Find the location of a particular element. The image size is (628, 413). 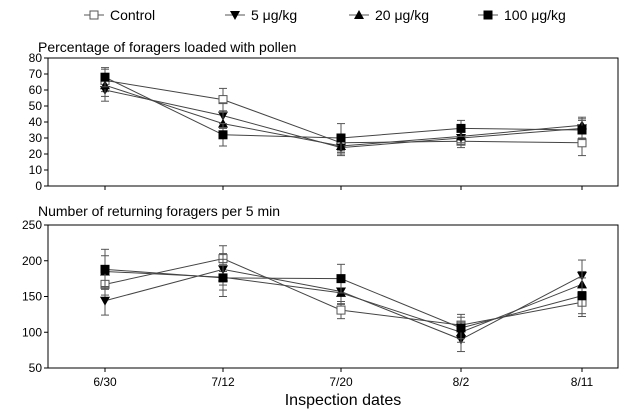

legend-label: 20 μg/kg is located at coordinates (402, 15).